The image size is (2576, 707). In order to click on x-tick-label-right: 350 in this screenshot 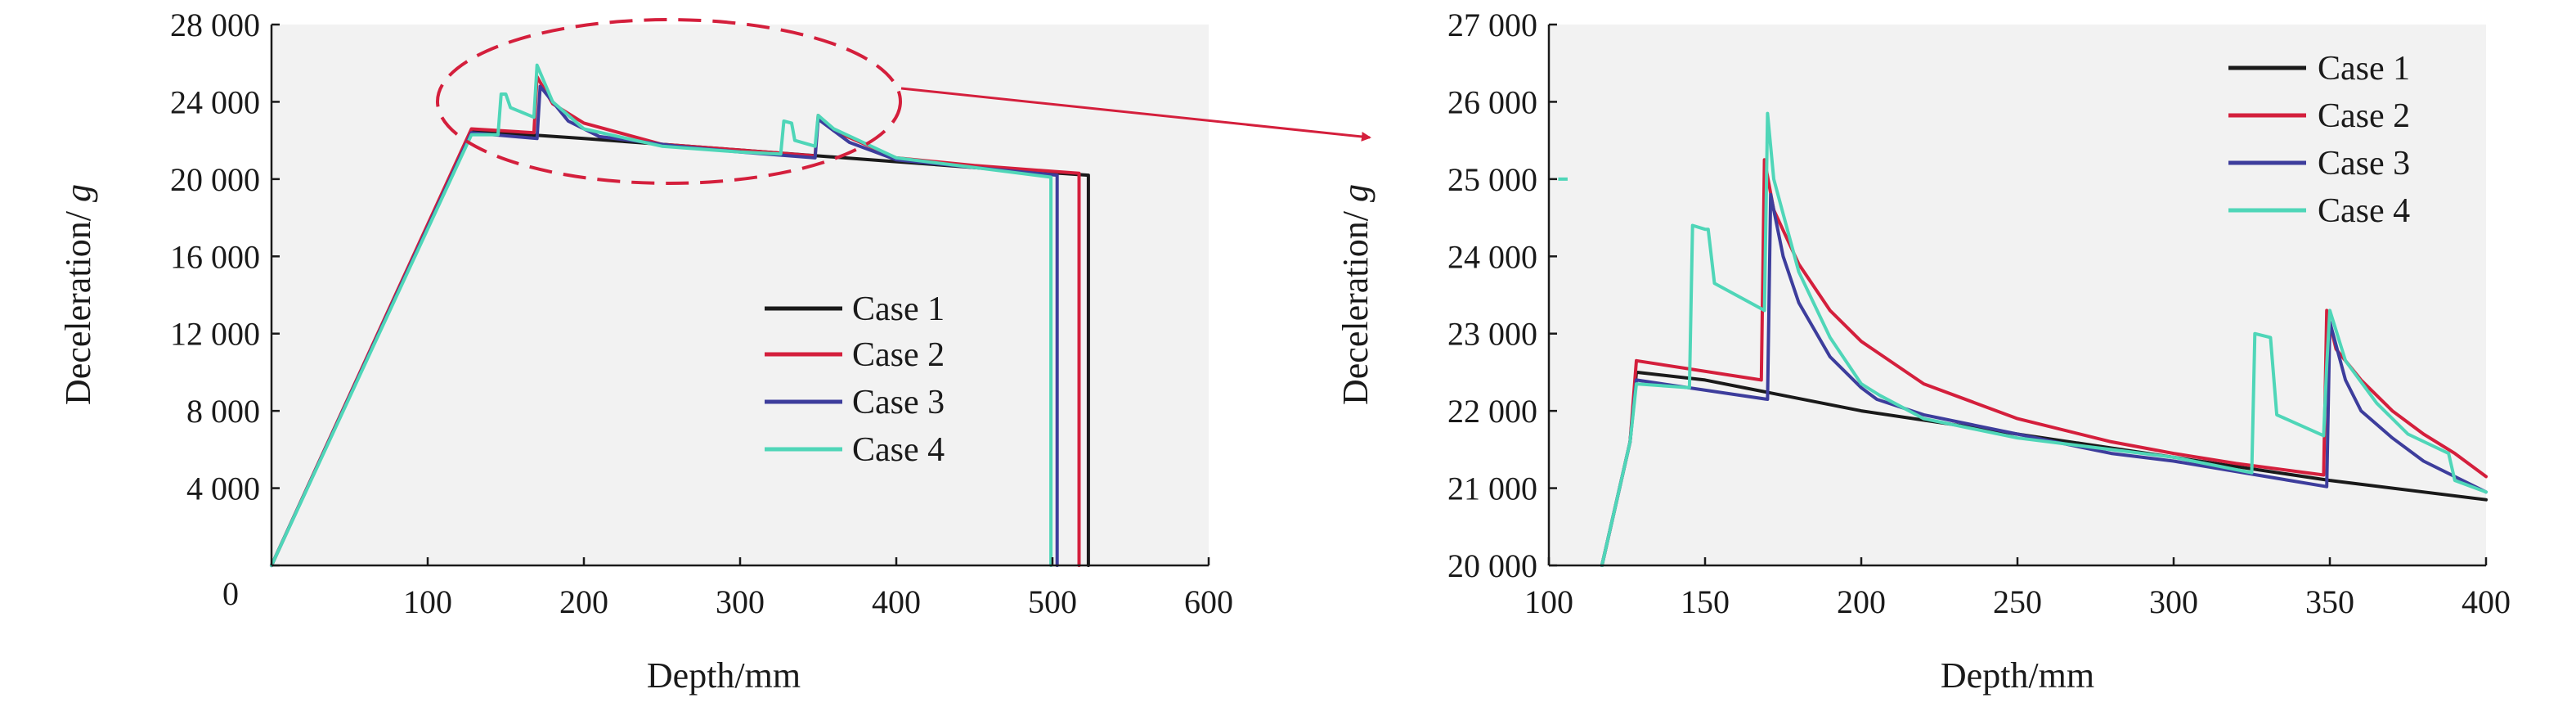, I will do `click(2329, 601)`.